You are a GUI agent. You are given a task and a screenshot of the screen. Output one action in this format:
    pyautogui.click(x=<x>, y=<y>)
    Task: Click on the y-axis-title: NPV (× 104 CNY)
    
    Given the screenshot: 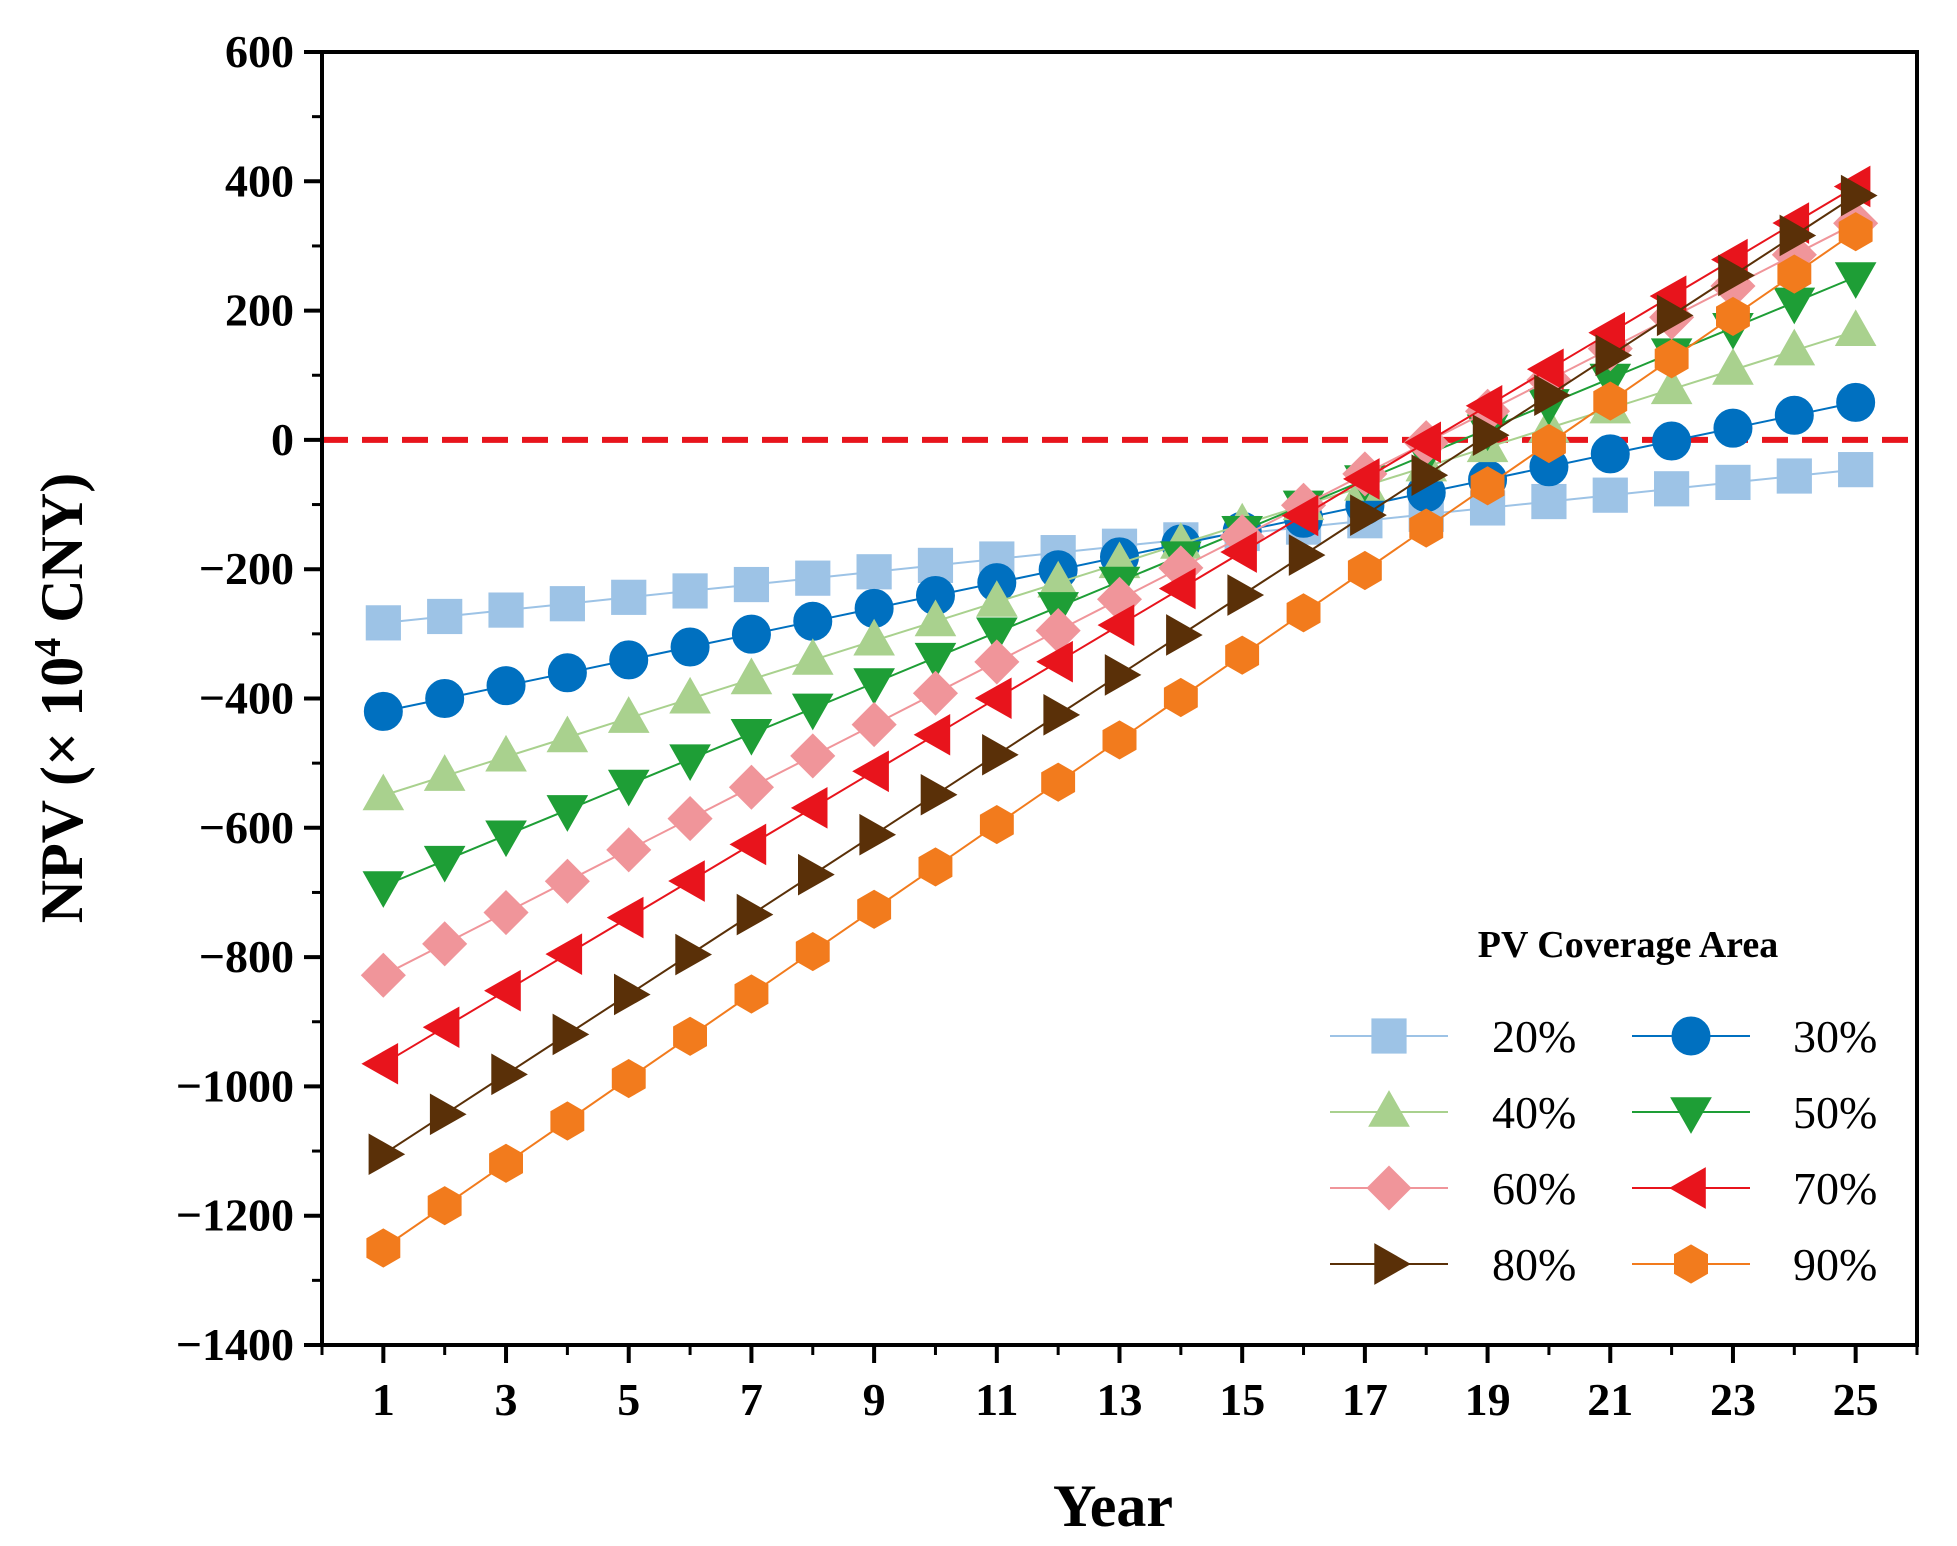 What is the action you would take?
    pyautogui.click(x=61, y=698)
    